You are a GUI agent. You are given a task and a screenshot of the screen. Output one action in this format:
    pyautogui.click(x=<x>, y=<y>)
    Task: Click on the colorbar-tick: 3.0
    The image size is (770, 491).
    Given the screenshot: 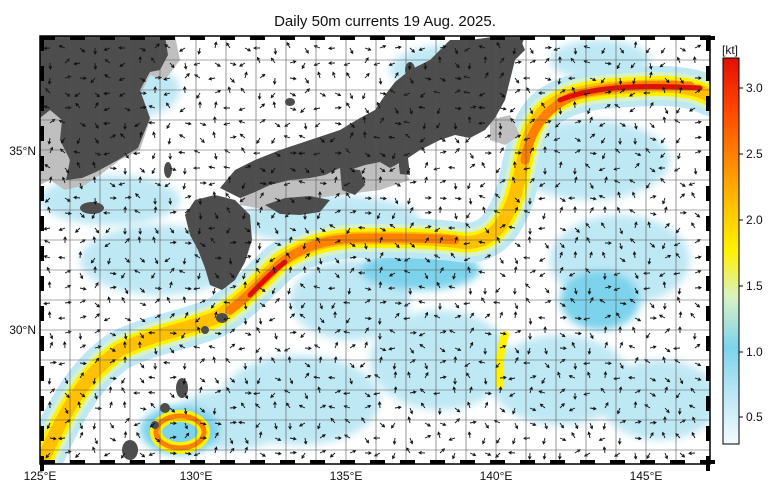 What is the action you would take?
    pyautogui.click(x=754, y=88)
    